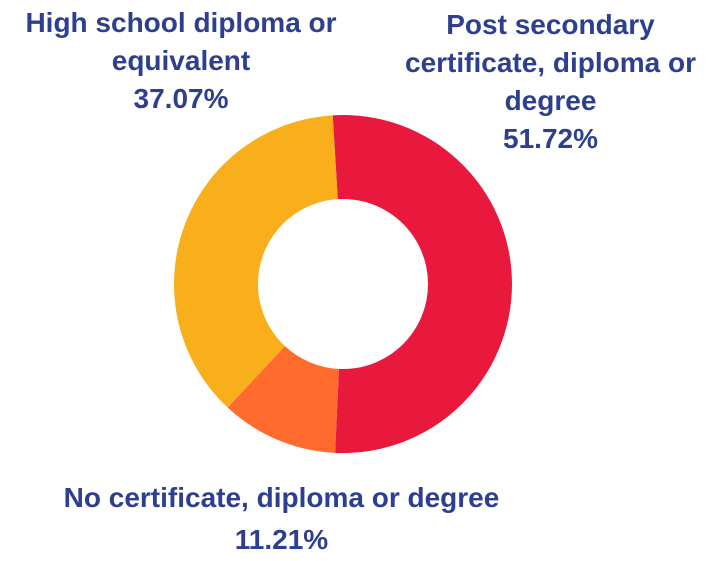  I want to click on label-post-secondary-line-2: certificate, diploma or, so click(550, 62).